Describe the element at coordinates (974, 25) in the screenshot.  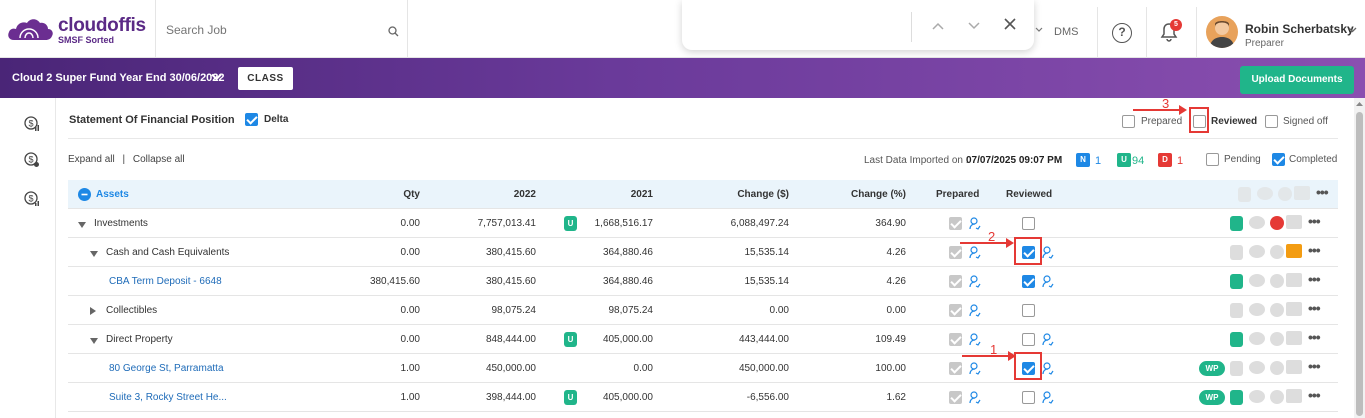
I see `find-next-icon` at that location.